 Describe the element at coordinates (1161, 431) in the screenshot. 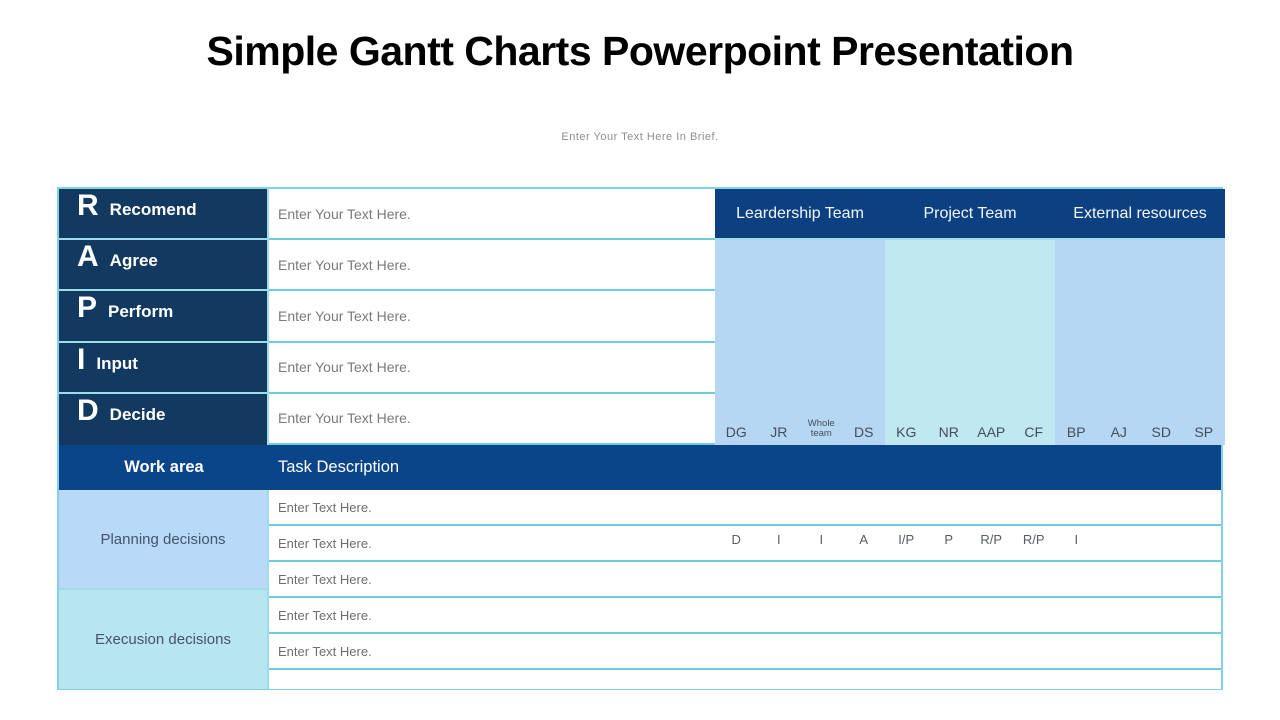

I see `member-initials: SD` at that location.